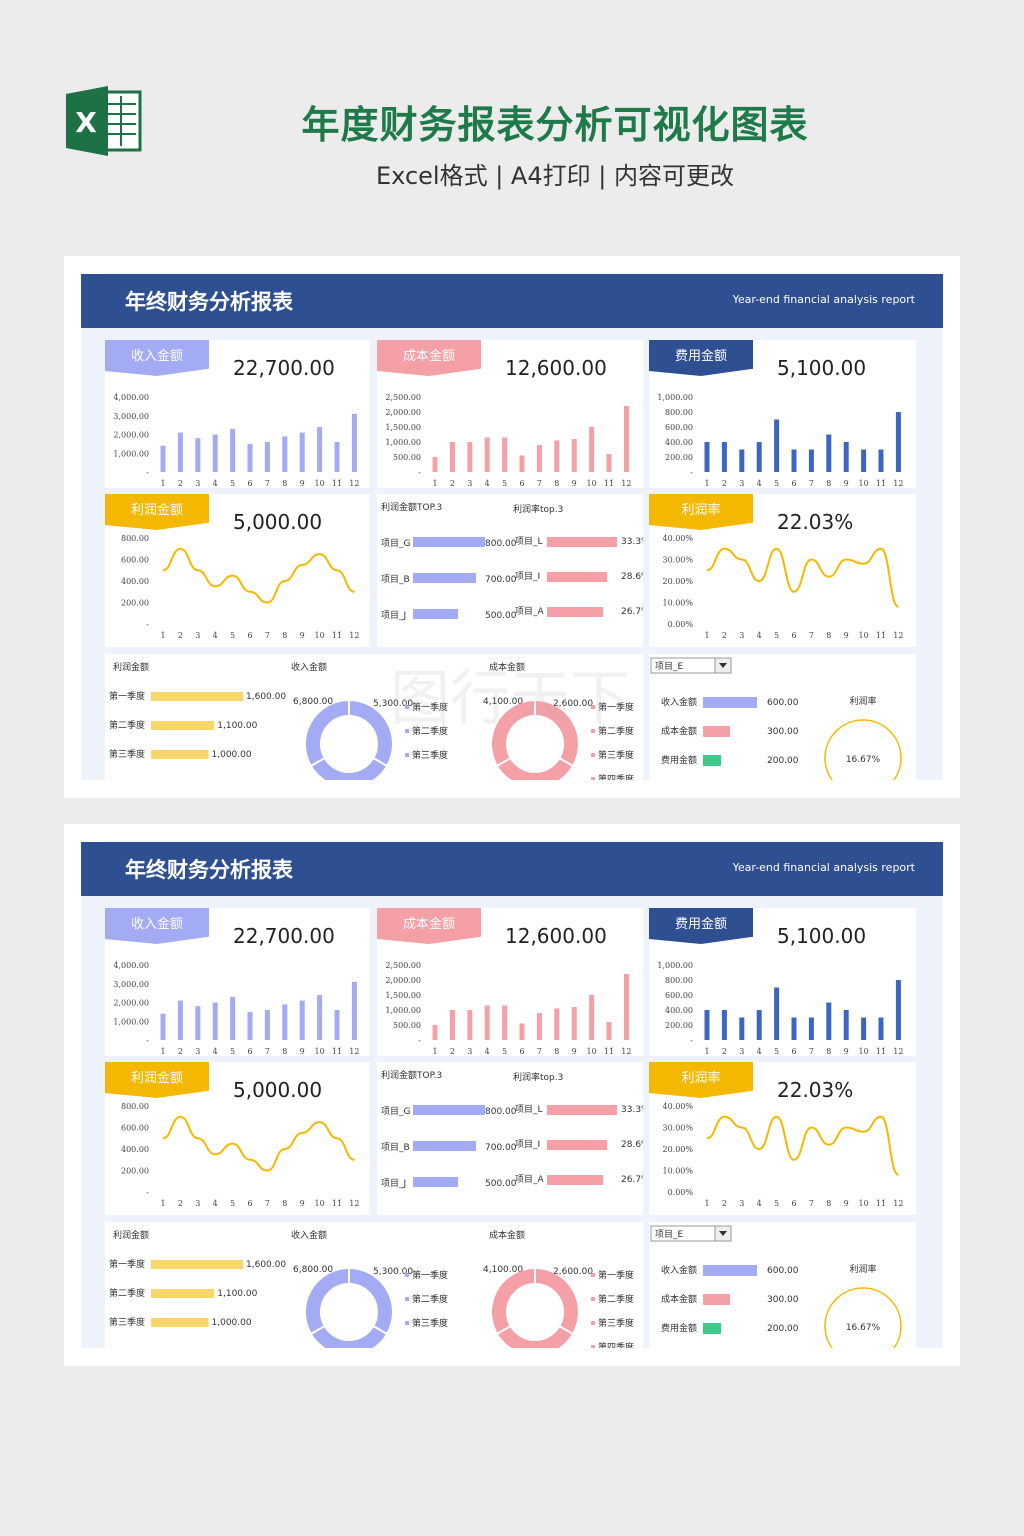  What do you see at coordinates (616, 1344) in the screenshot?
I see `legend-label: 第四季度` at bounding box center [616, 1344].